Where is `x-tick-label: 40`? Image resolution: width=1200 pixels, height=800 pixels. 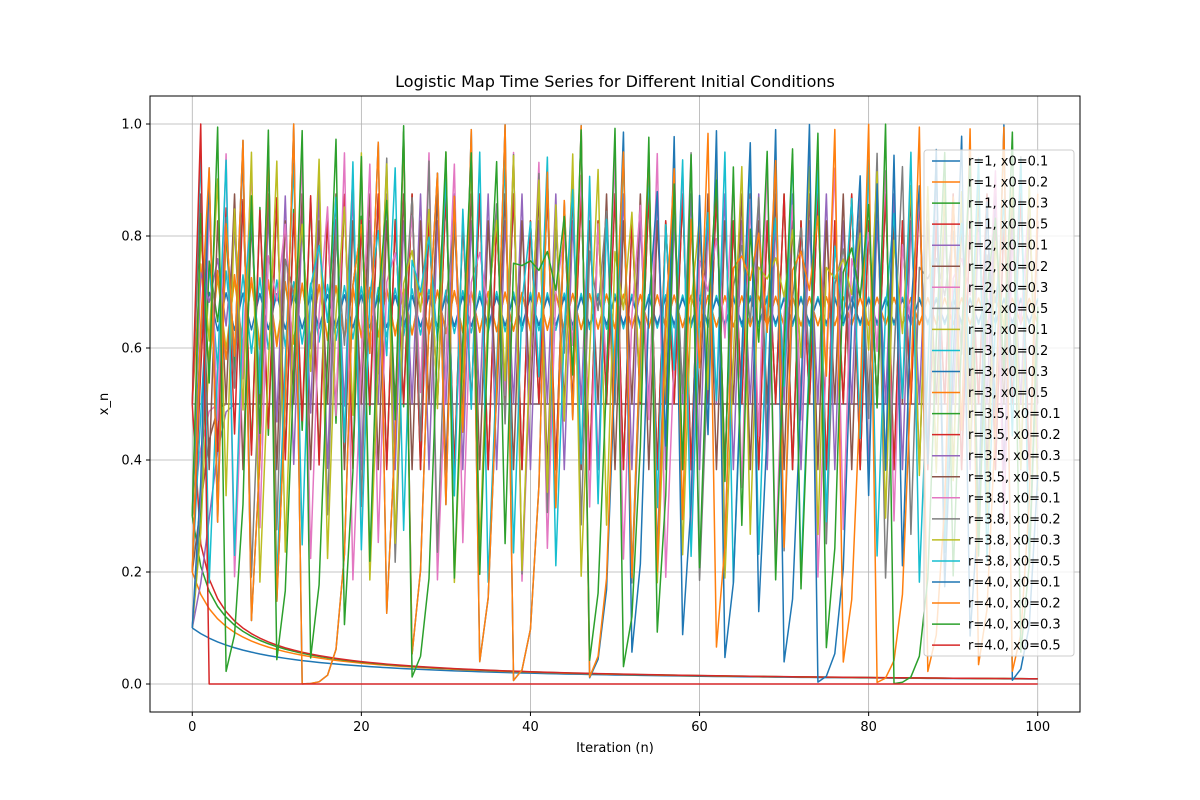 x-tick-label: 40 is located at coordinates (530, 727).